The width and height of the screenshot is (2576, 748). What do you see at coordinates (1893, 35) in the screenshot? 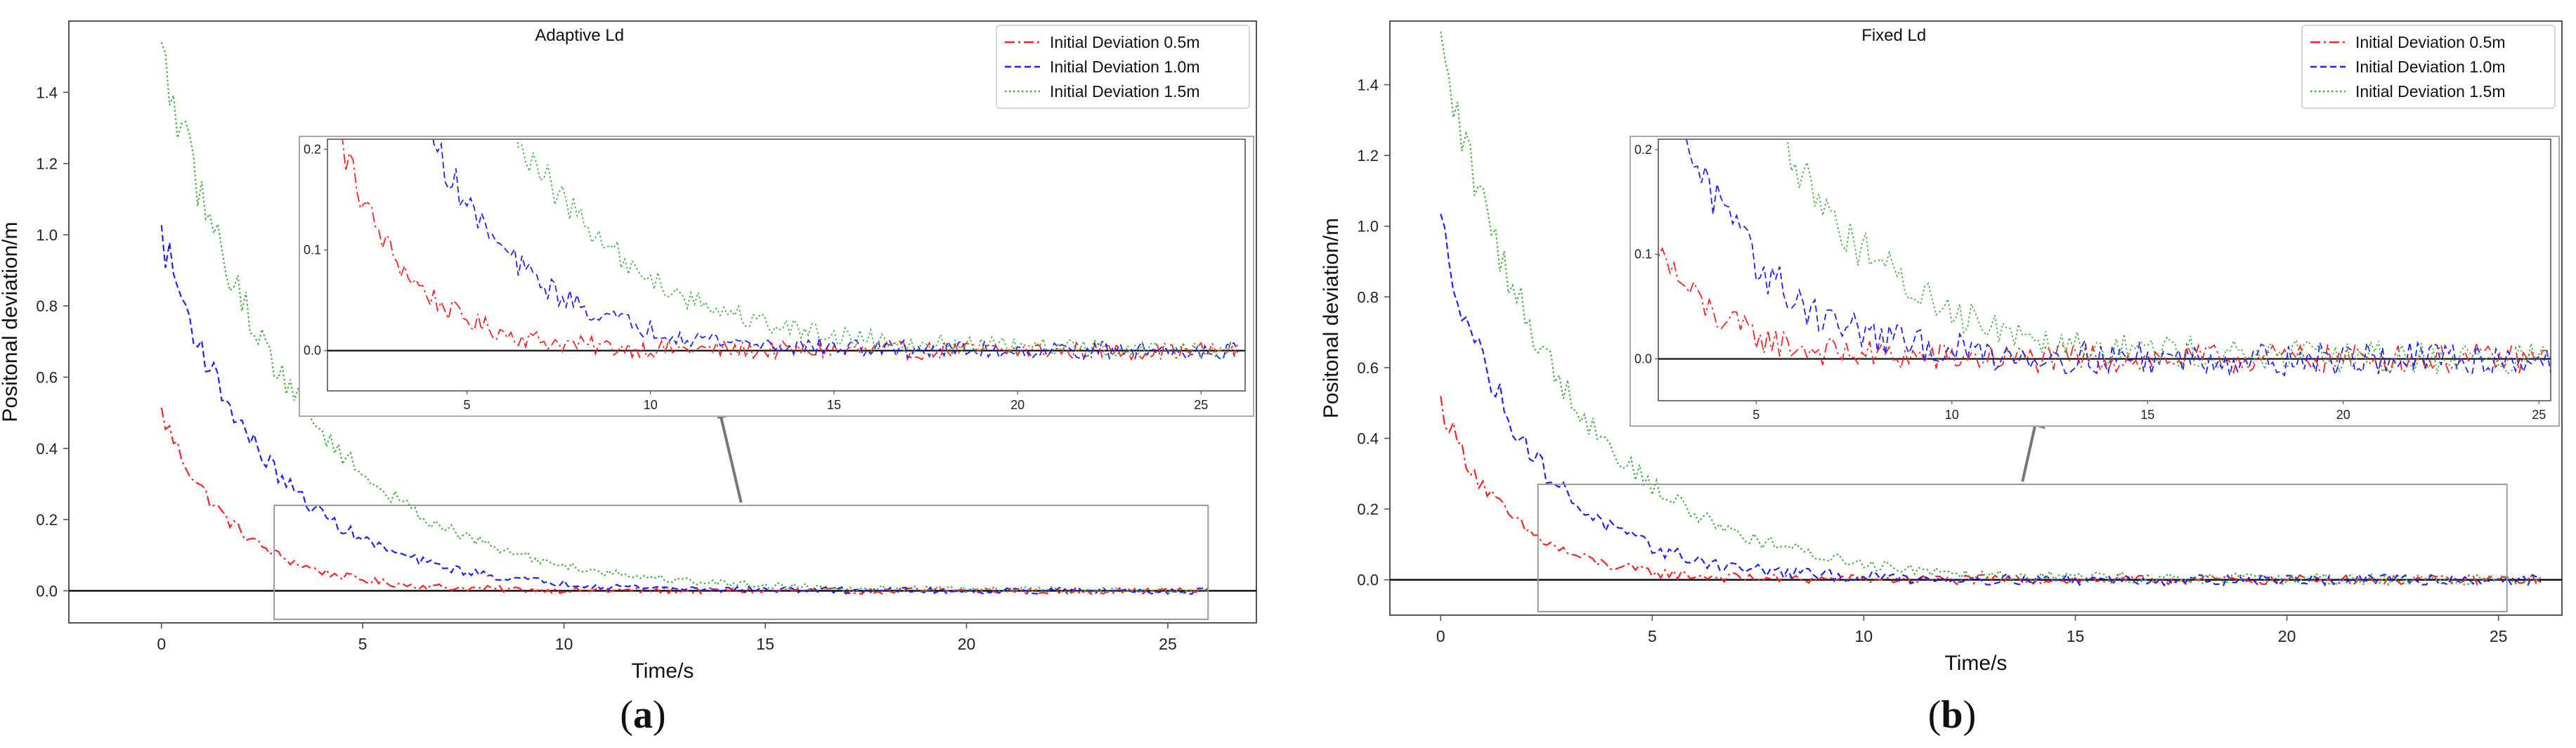
I see `chart-title: Fixed Ld` at bounding box center [1893, 35].